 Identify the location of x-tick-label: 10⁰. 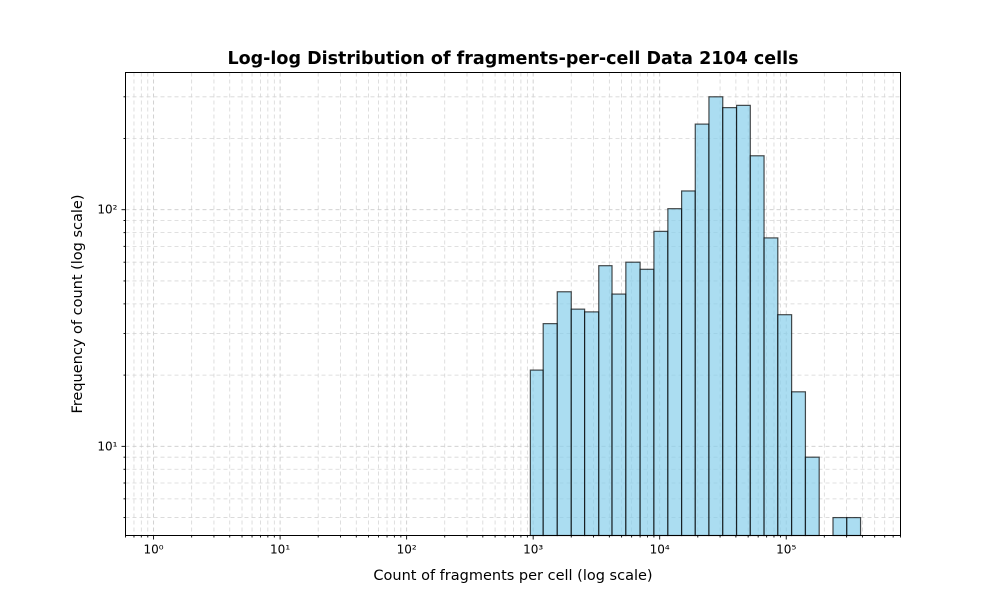
(154, 550).